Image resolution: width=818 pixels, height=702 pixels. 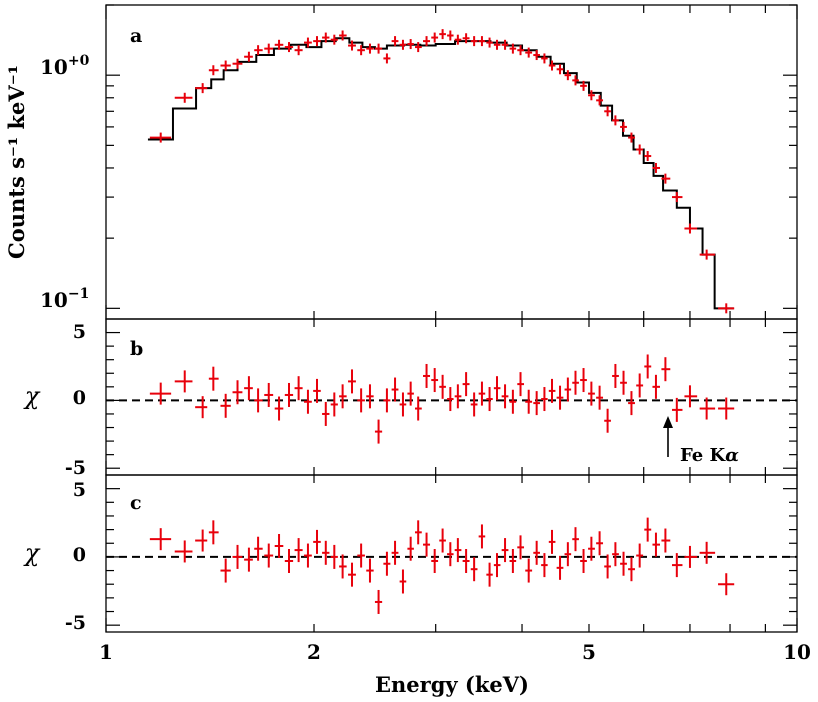 What do you see at coordinates (79, 398) in the screenshot?
I see `b-y-tick-label-0: 0` at bounding box center [79, 398].